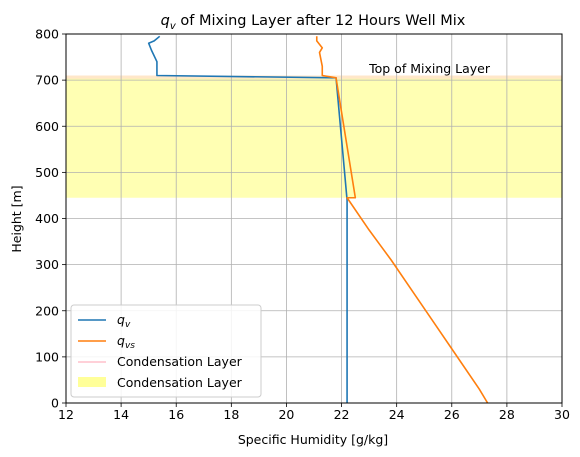 The width and height of the screenshot is (580, 457). I want to click on y-tick-label: 500, so click(47, 172).